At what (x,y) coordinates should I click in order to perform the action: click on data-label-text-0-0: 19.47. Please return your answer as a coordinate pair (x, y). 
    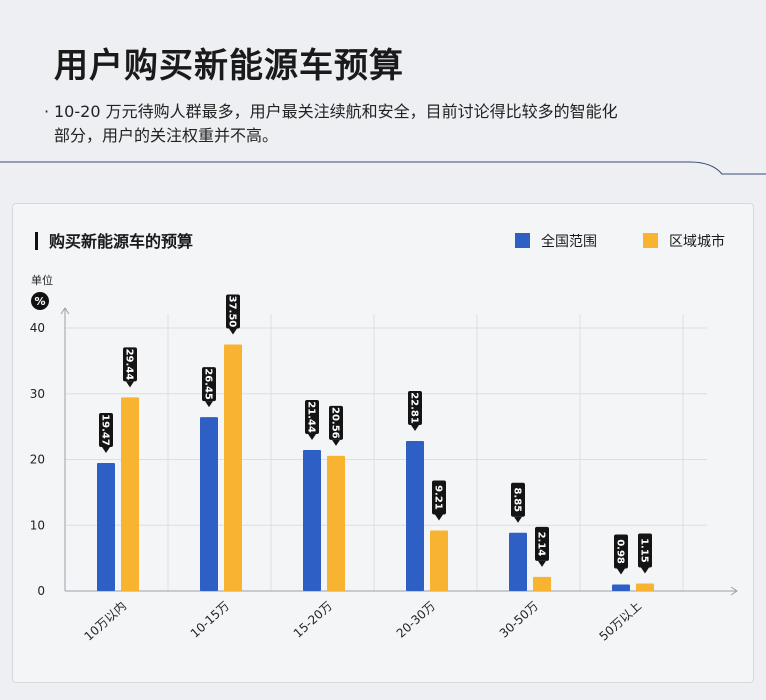
    Looking at the image, I should click on (105, 430).